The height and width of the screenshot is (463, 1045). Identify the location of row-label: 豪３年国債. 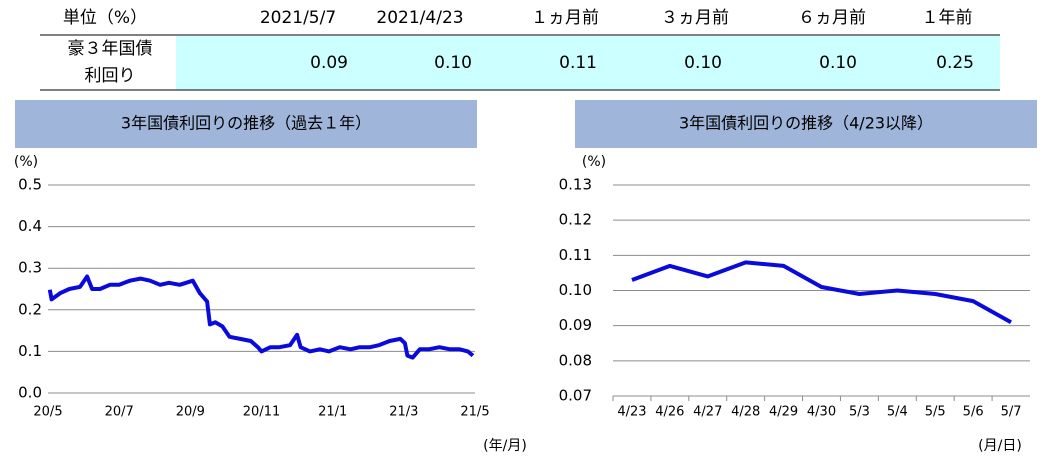
(110, 48).